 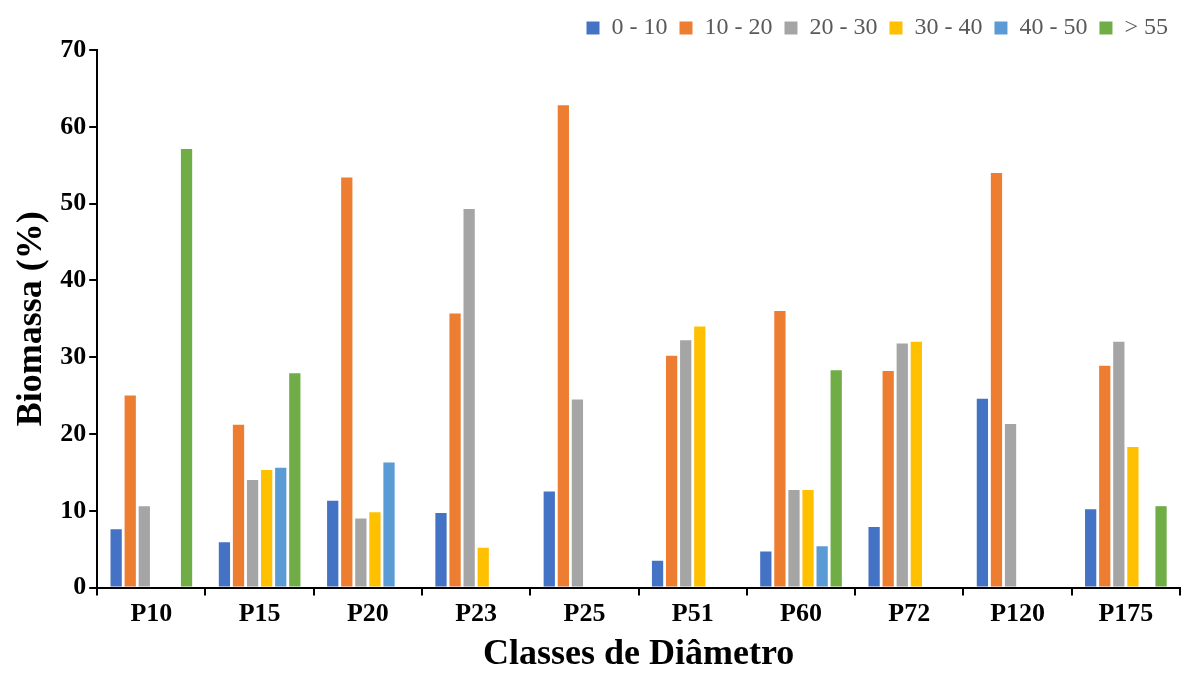 I want to click on x-tick-label: P72, so click(x=909, y=612).